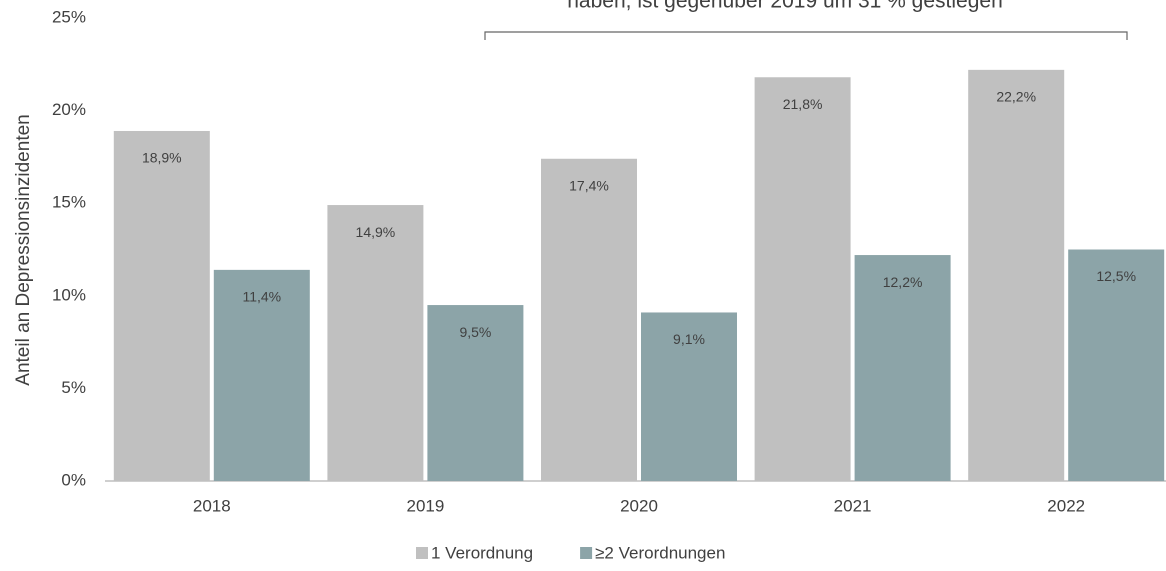 This screenshot has width=1166, height=571. I want to click on y-tick-label: 20%, so click(69, 109).